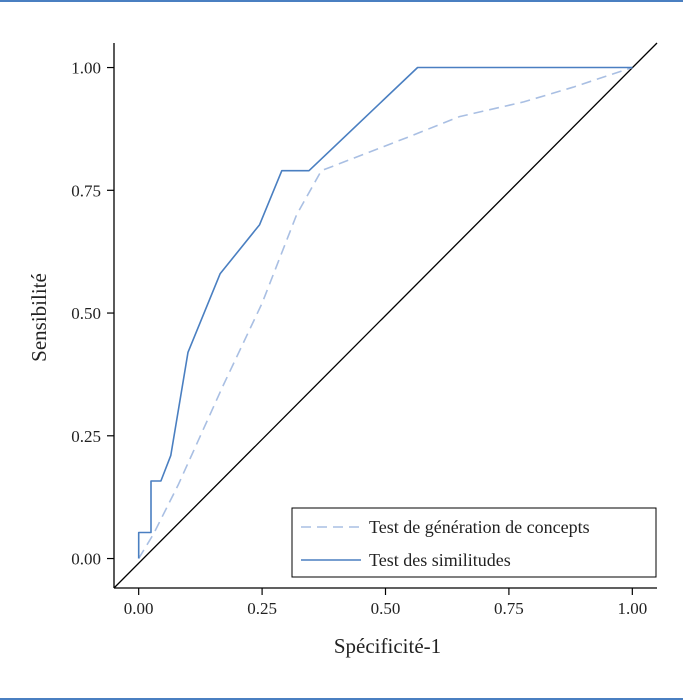  Describe the element at coordinates (509, 608) in the screenshot. I see `x-tick-label: 0.75` at that location.